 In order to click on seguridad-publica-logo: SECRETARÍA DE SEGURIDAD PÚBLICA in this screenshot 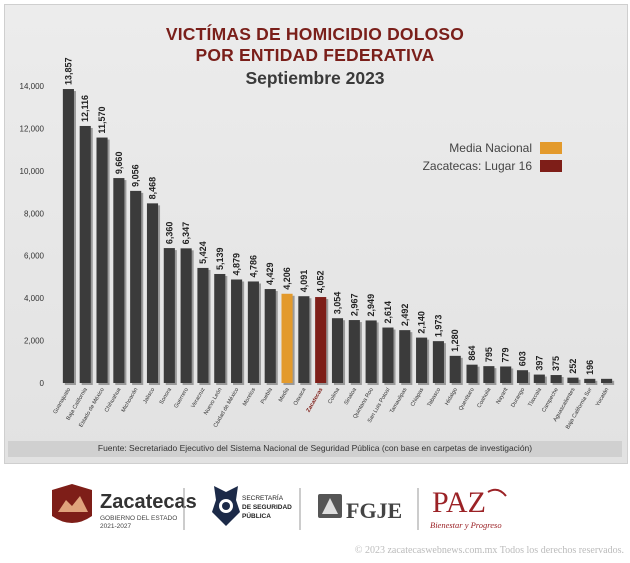, I will do `click(252, 506)`.